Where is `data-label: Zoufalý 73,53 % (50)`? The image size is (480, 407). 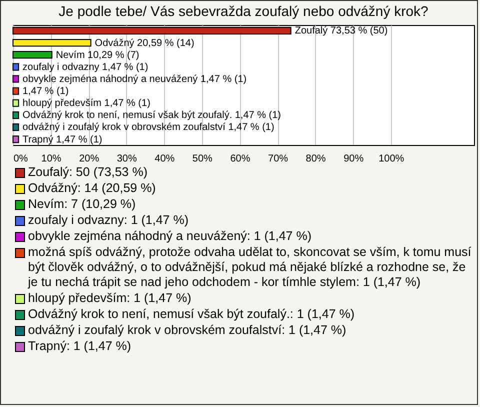 data-label: Zoufalý 73,53 % (50) is located at coordinates (341, 31).